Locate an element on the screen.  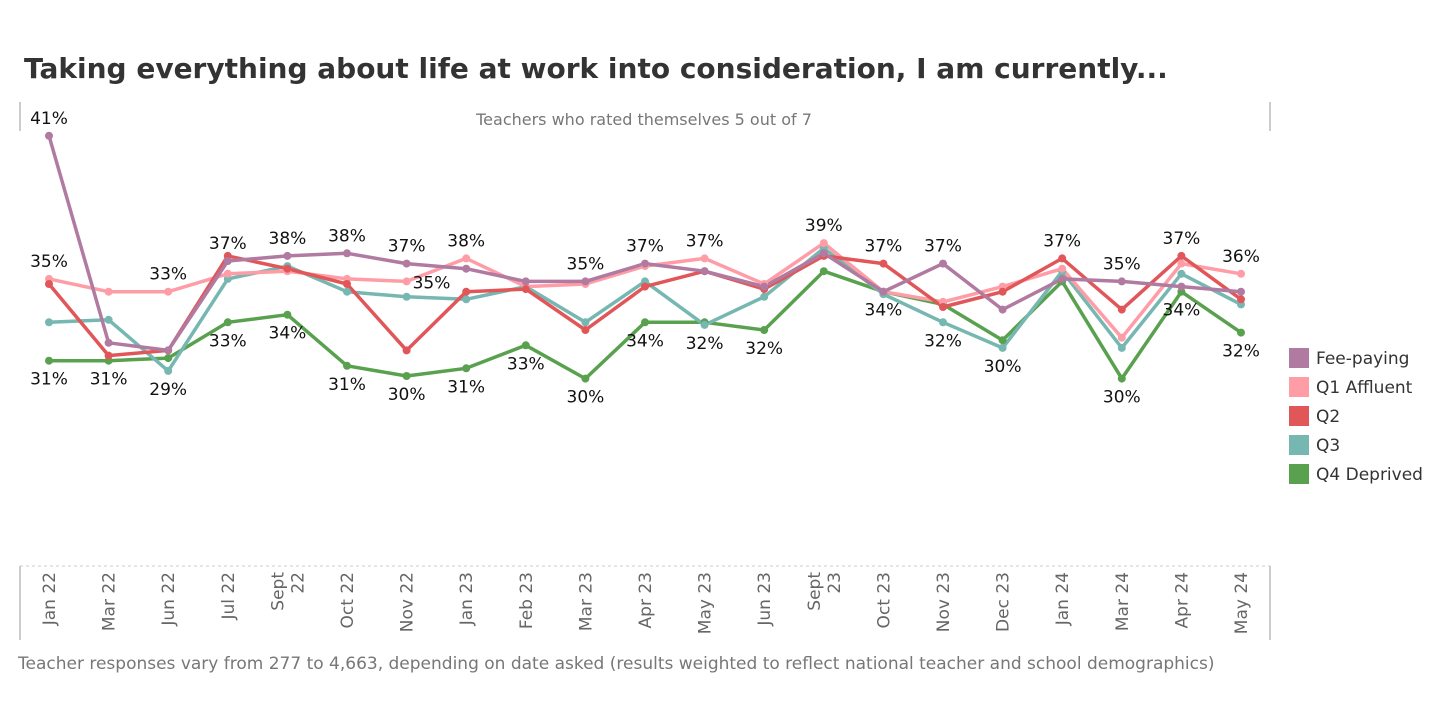
legend-label-q3: Q3 is located at coordinates (1328, 446).